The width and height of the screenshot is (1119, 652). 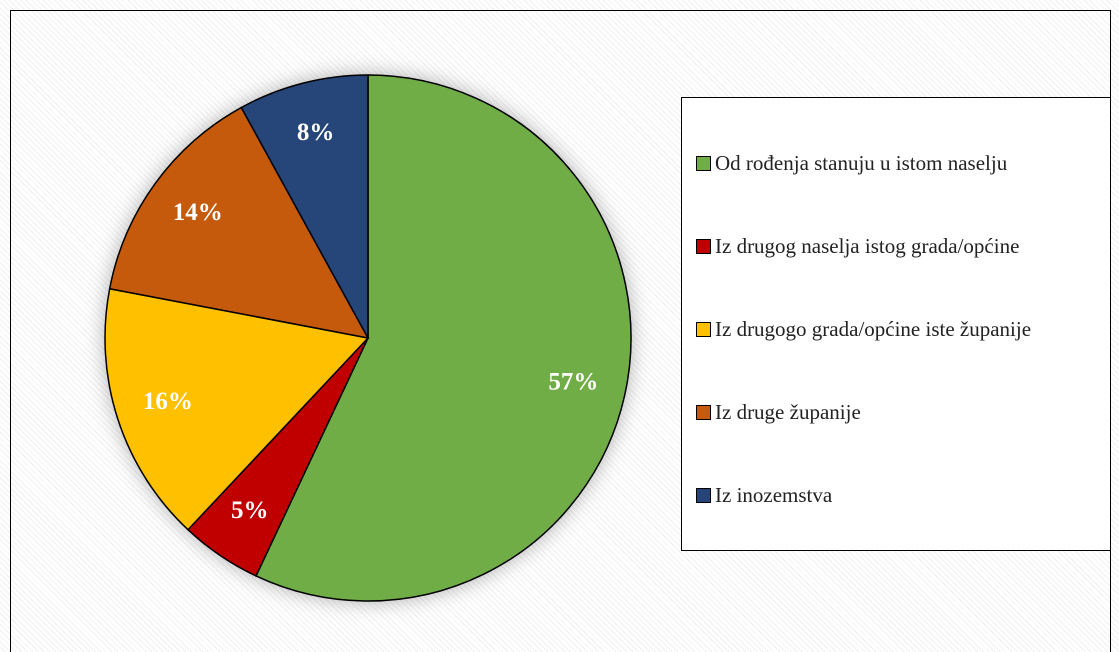 I want to click on data-label: 16%, so click(x=168, y=401).